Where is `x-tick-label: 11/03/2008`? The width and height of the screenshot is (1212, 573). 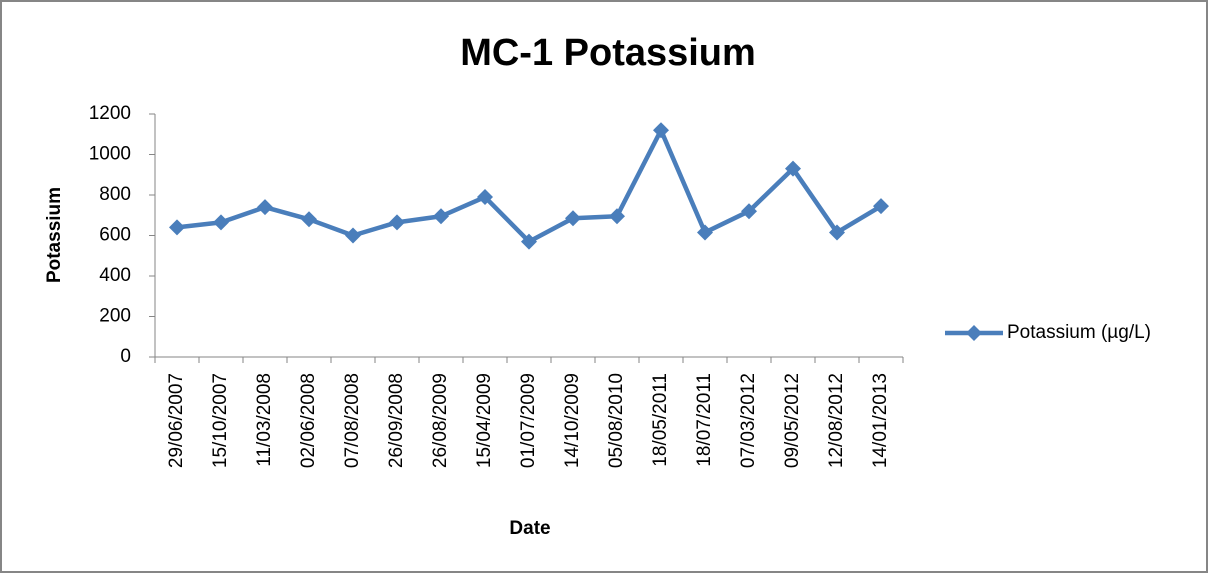 x-tick-label: 11/03/2008 is located at coordinates (264, 420).